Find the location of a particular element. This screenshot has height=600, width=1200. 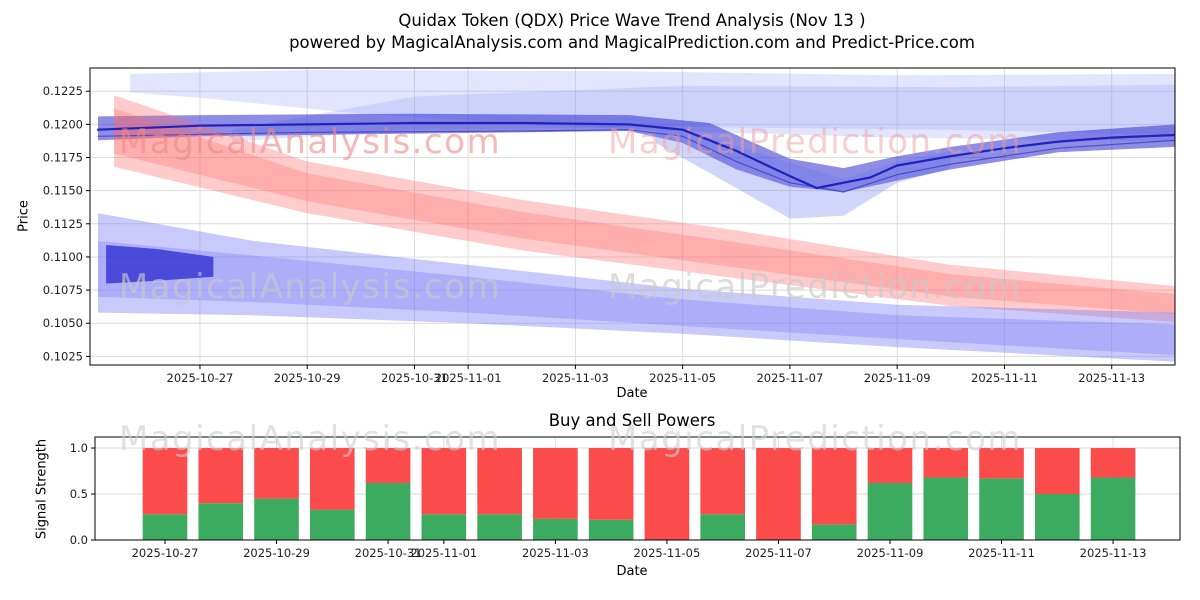

svg-text: 0.1100 is located at coordinates (63, 257).